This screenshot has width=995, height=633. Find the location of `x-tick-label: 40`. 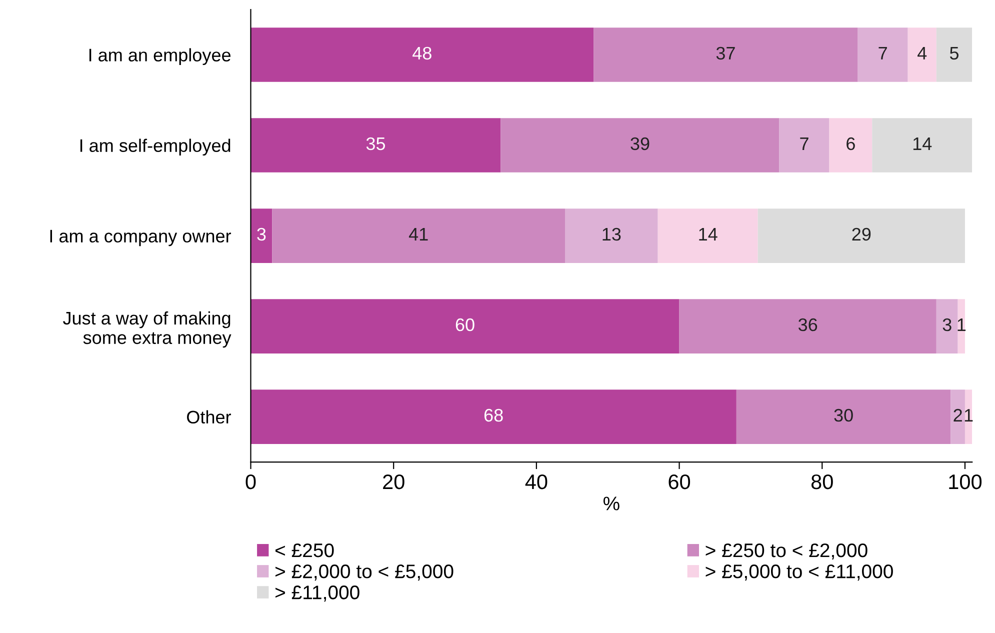

x-tick-label: 40 is located at coordinates (536, 482).